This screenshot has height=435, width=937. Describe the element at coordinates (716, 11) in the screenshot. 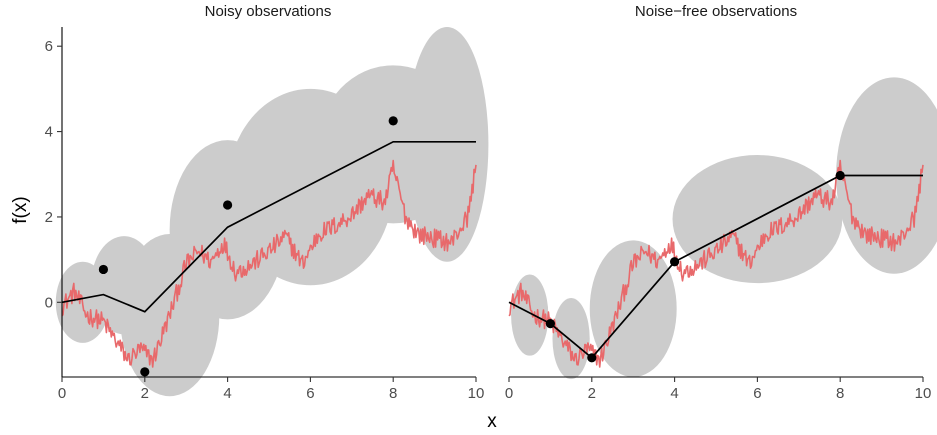

I see `panel-title: Noise−free observations` at that location.